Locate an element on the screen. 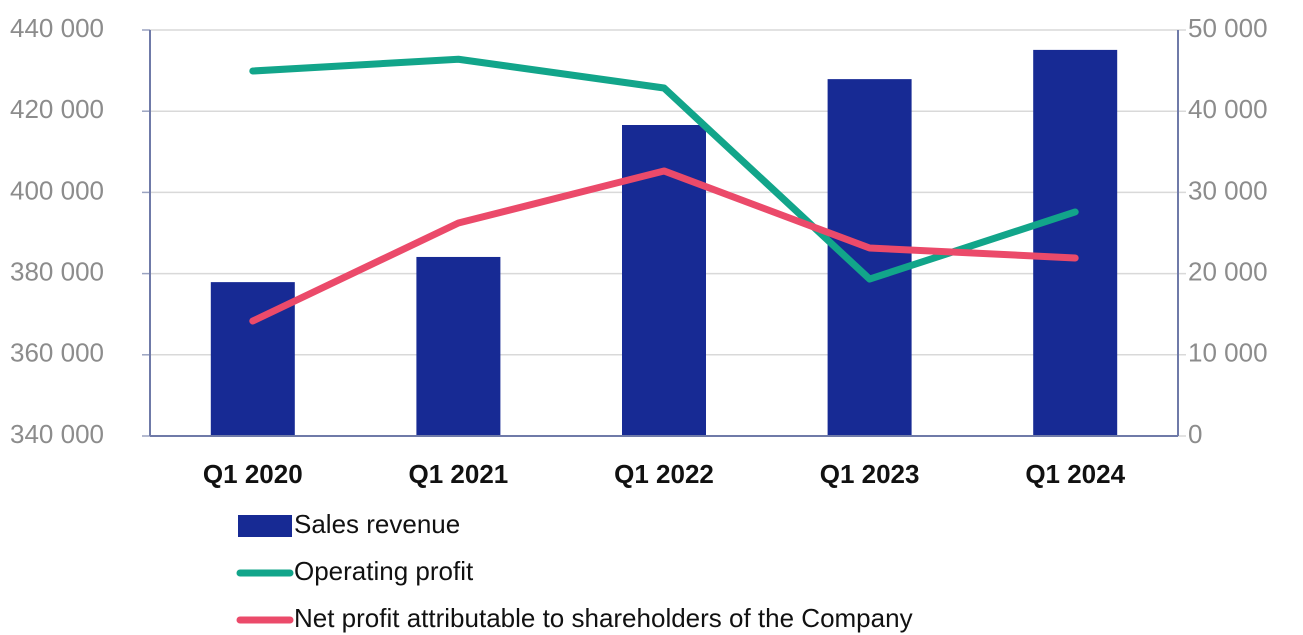 This screenshot has height=635, width=1303. y2-tick-label: 50 000 is located at coordinates (1228, 28).